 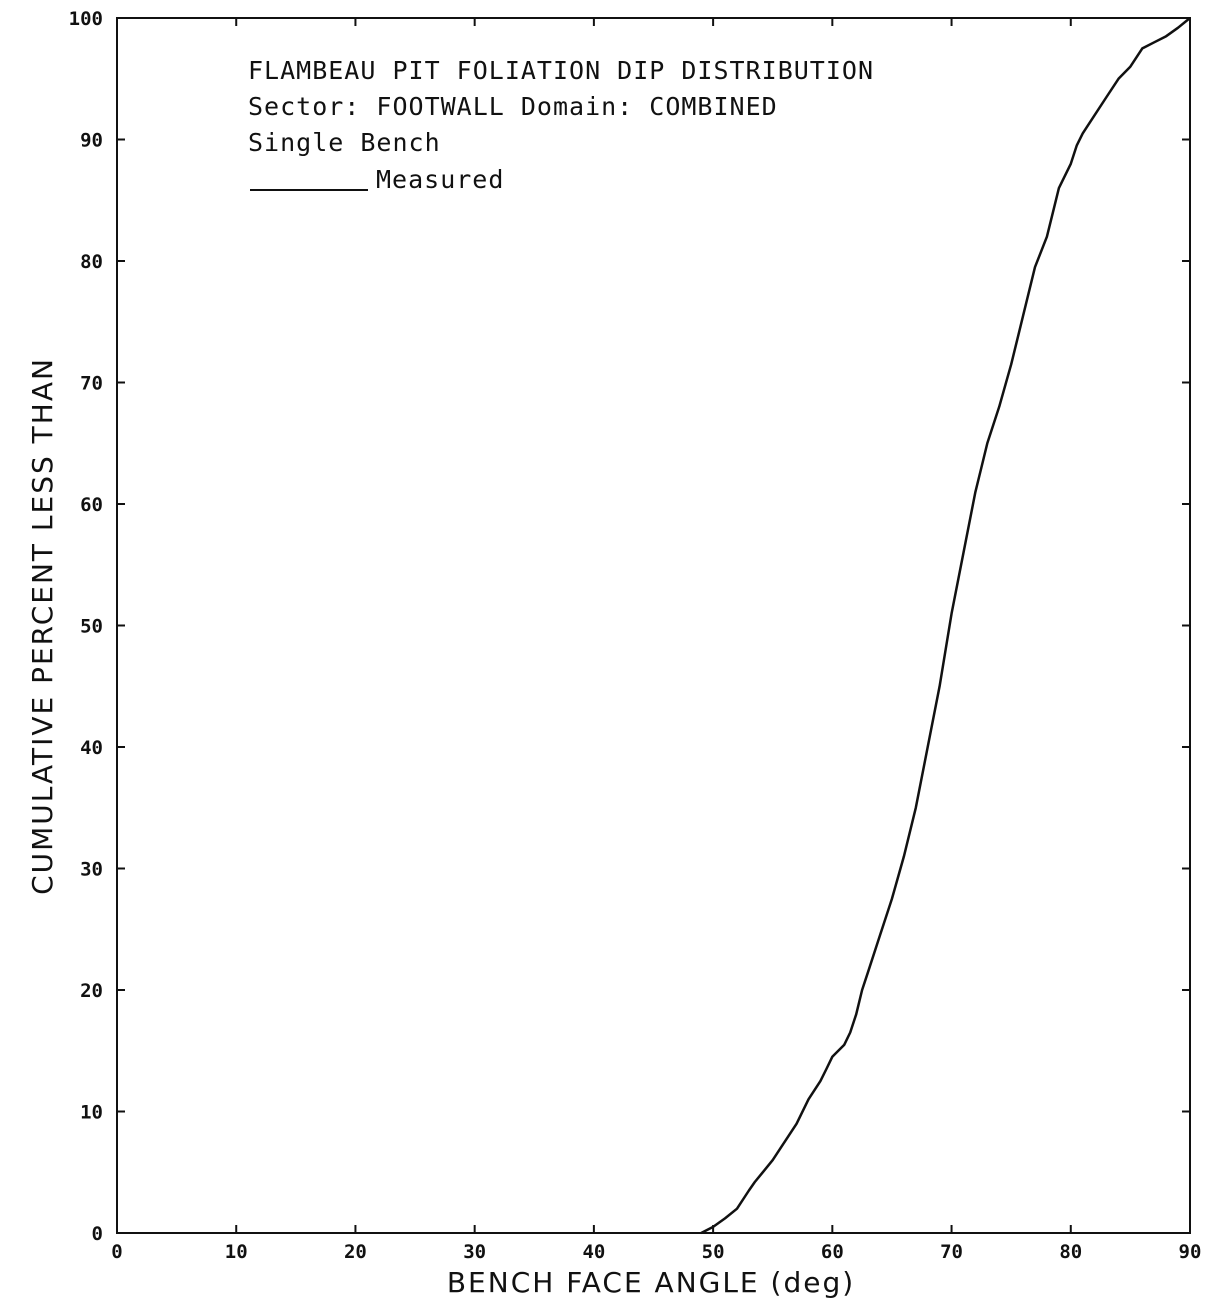 What do you see at coordinates (236, 1252) in the screenshot?
I see `x-tick-label: 10` at bounding box center [236, 1252].